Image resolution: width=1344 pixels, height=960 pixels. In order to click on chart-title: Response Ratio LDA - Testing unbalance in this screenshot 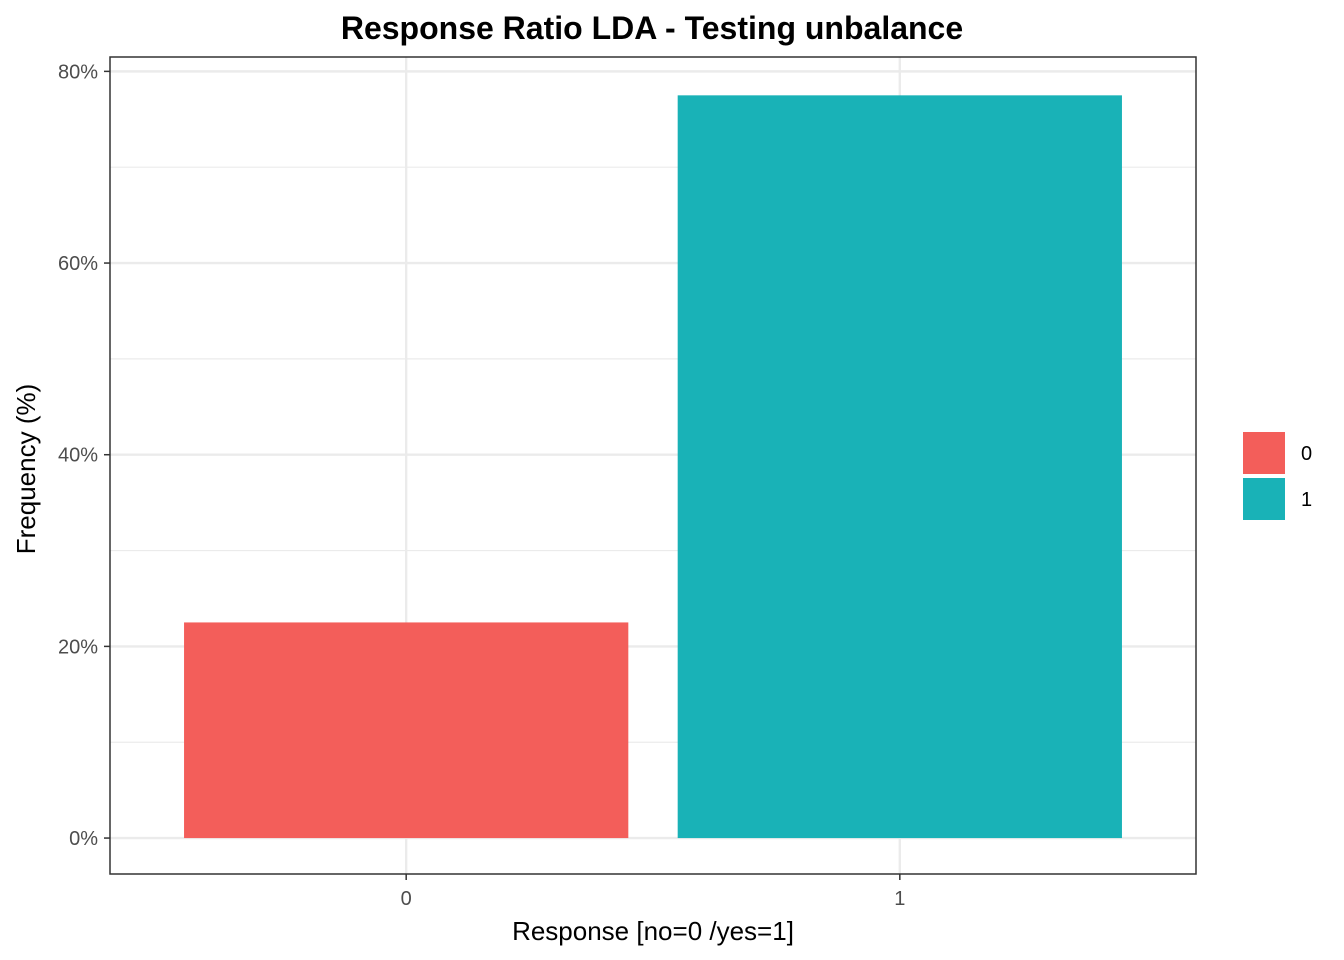, I will do `click(652, 28)`.